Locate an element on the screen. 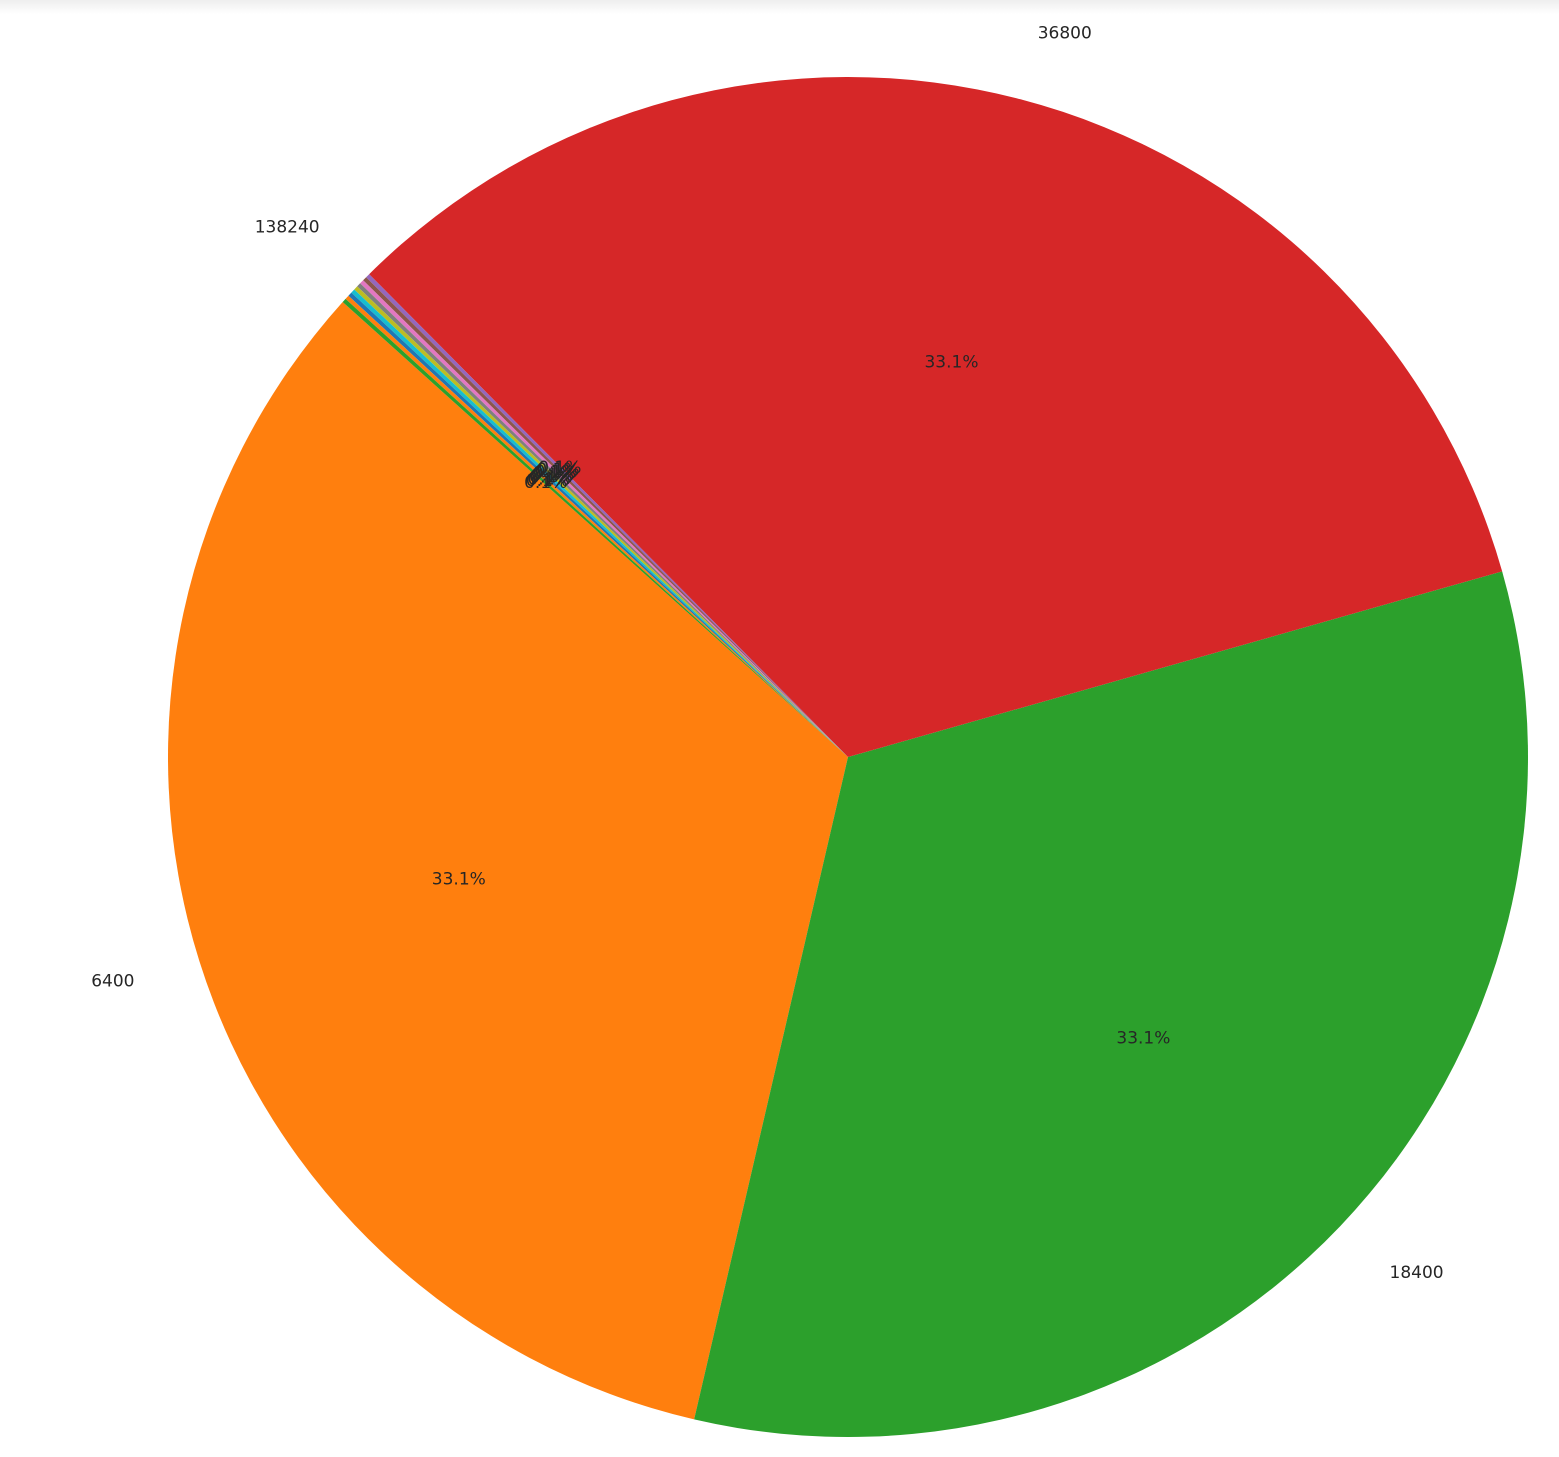  window-top-edge is located at coordinates (779, 7).